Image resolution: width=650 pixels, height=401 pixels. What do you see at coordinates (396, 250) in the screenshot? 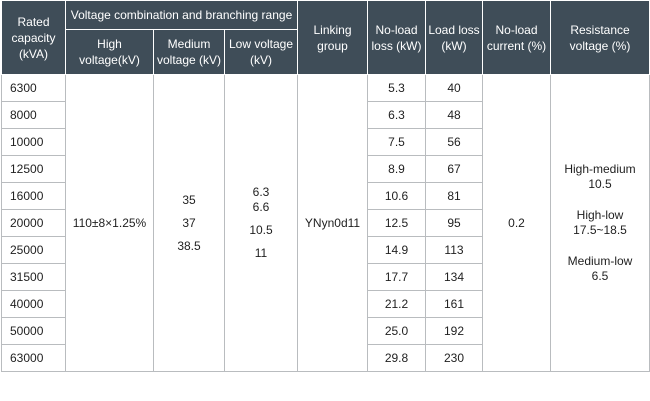
I see `no-load-loss-cell: 14.9` at bounding box center [396, 250].